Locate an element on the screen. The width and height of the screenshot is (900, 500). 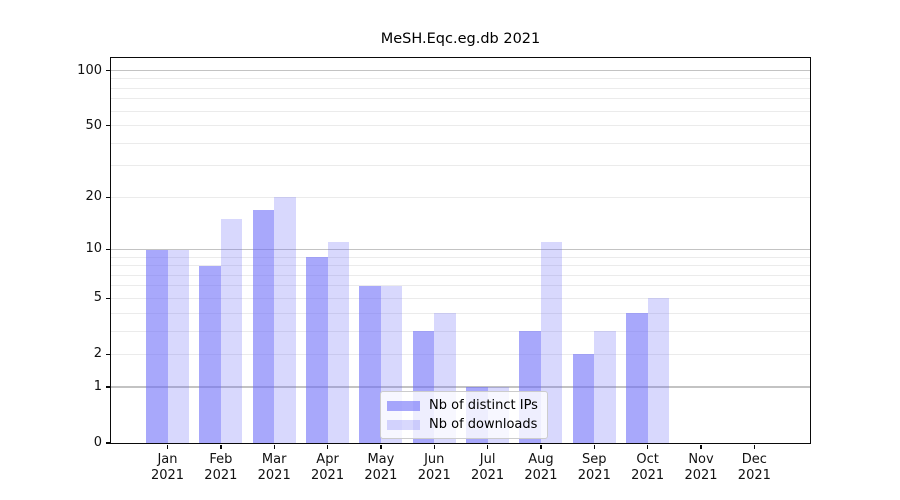
y-axis-tick-label: 2 is located at coordinates (97, 354).